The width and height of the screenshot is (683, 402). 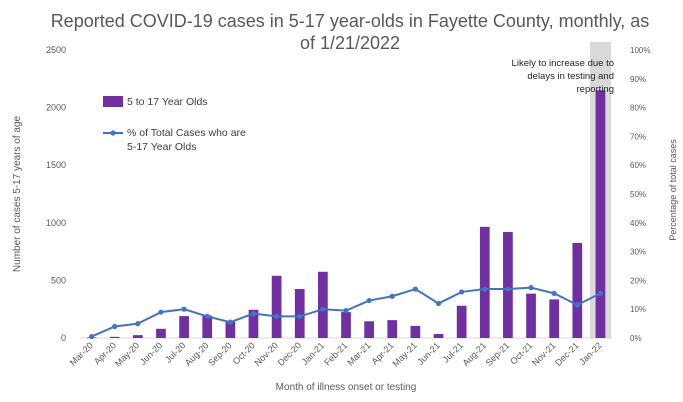 What do you see at coordinates (58, 280) in the screenshot?
I see `y-tick-label: 500` at bounding box center [58, 280].